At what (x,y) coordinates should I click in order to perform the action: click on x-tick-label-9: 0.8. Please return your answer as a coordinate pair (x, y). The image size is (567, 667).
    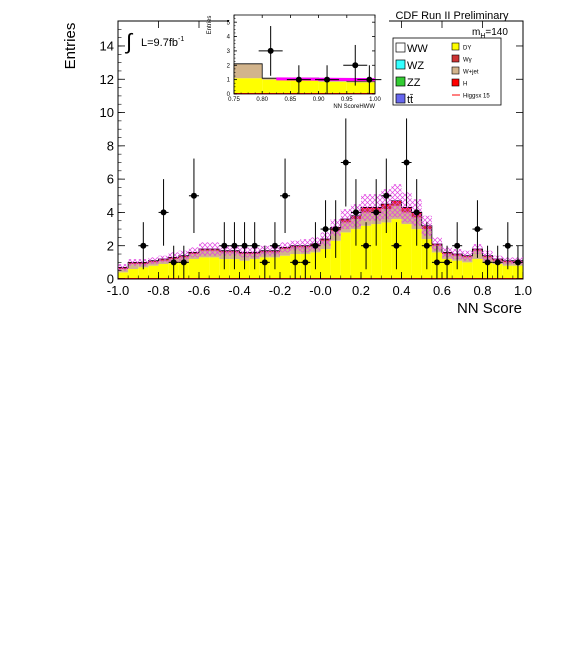
    Looking at the image, I should click on (482, 290).